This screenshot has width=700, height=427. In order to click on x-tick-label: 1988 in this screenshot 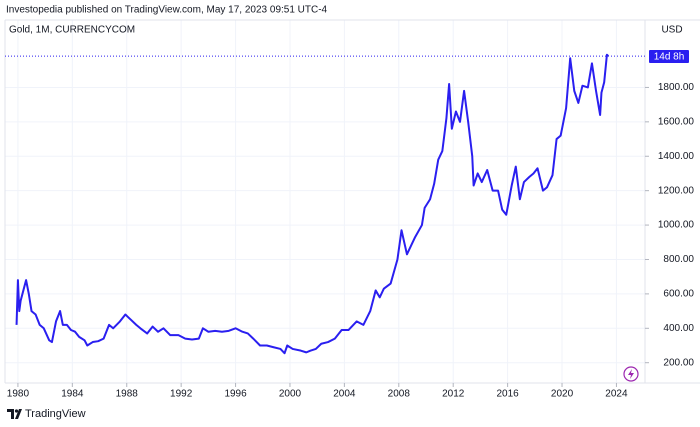, I will do `click(127, 394)`.